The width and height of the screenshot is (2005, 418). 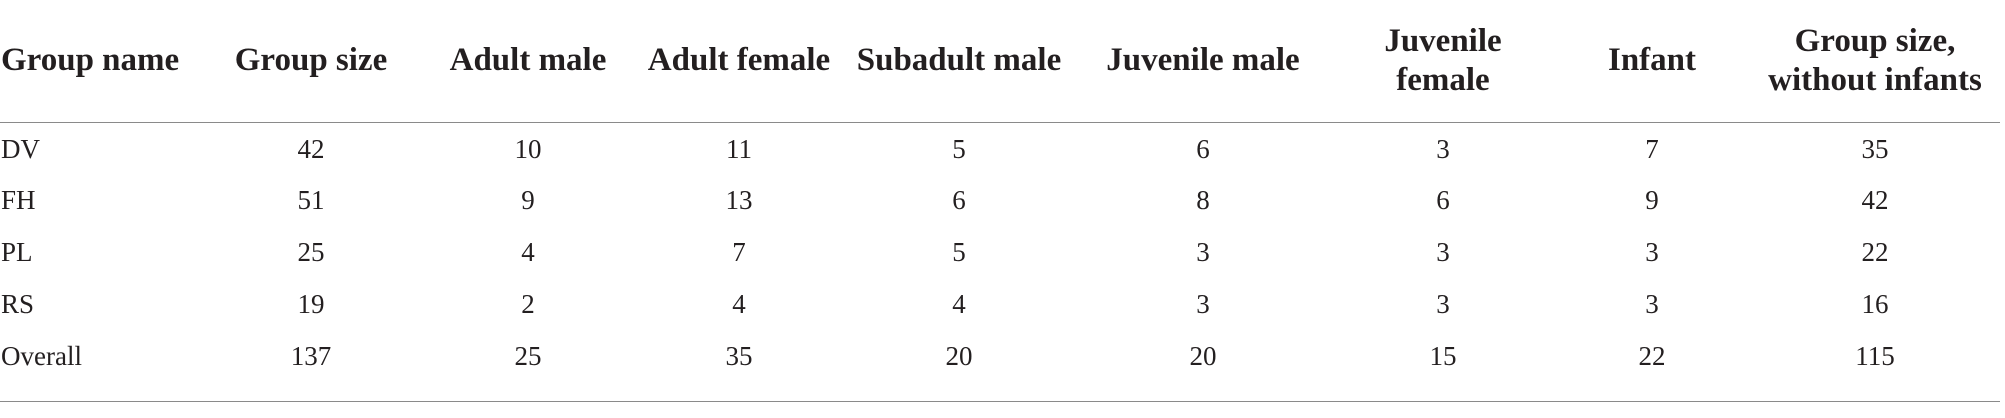 What do you see at coordinates (1652, 355) in the screenshot?
I see `cell-infant: 22` at bounding box center [1652, 355].